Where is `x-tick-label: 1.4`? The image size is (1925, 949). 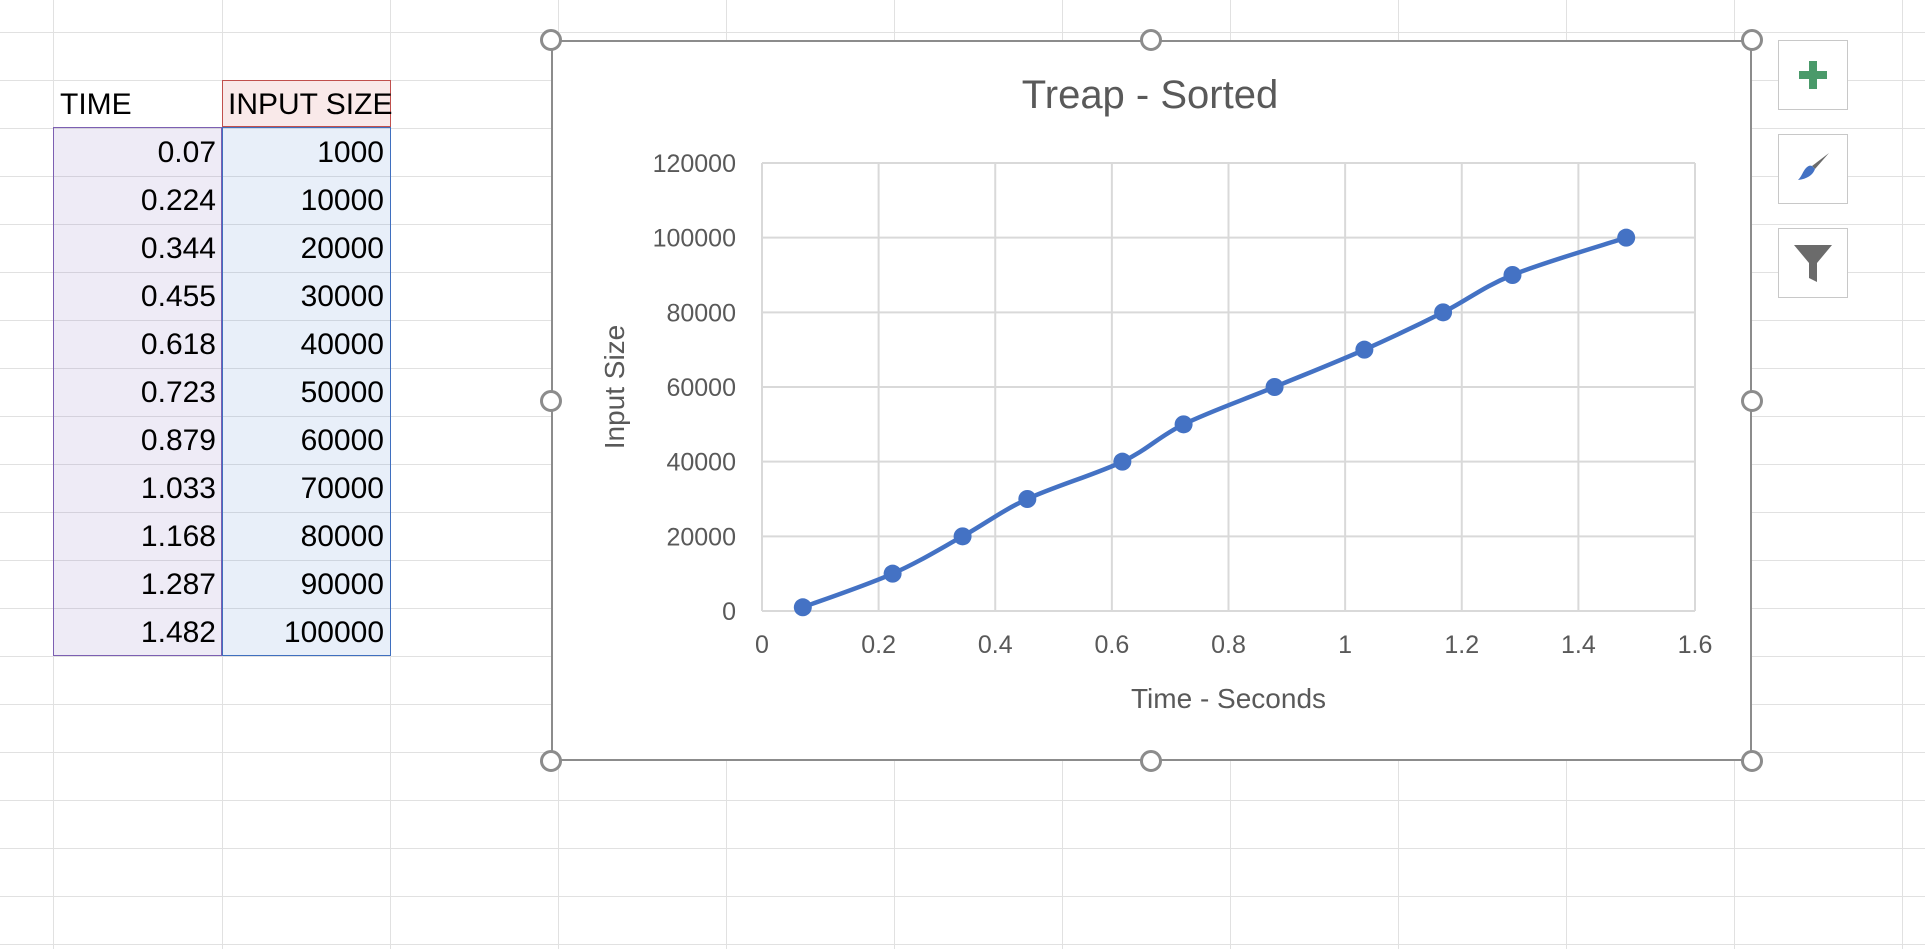 x-tick-label: 1.4 is located at coordinates (1578, 645).